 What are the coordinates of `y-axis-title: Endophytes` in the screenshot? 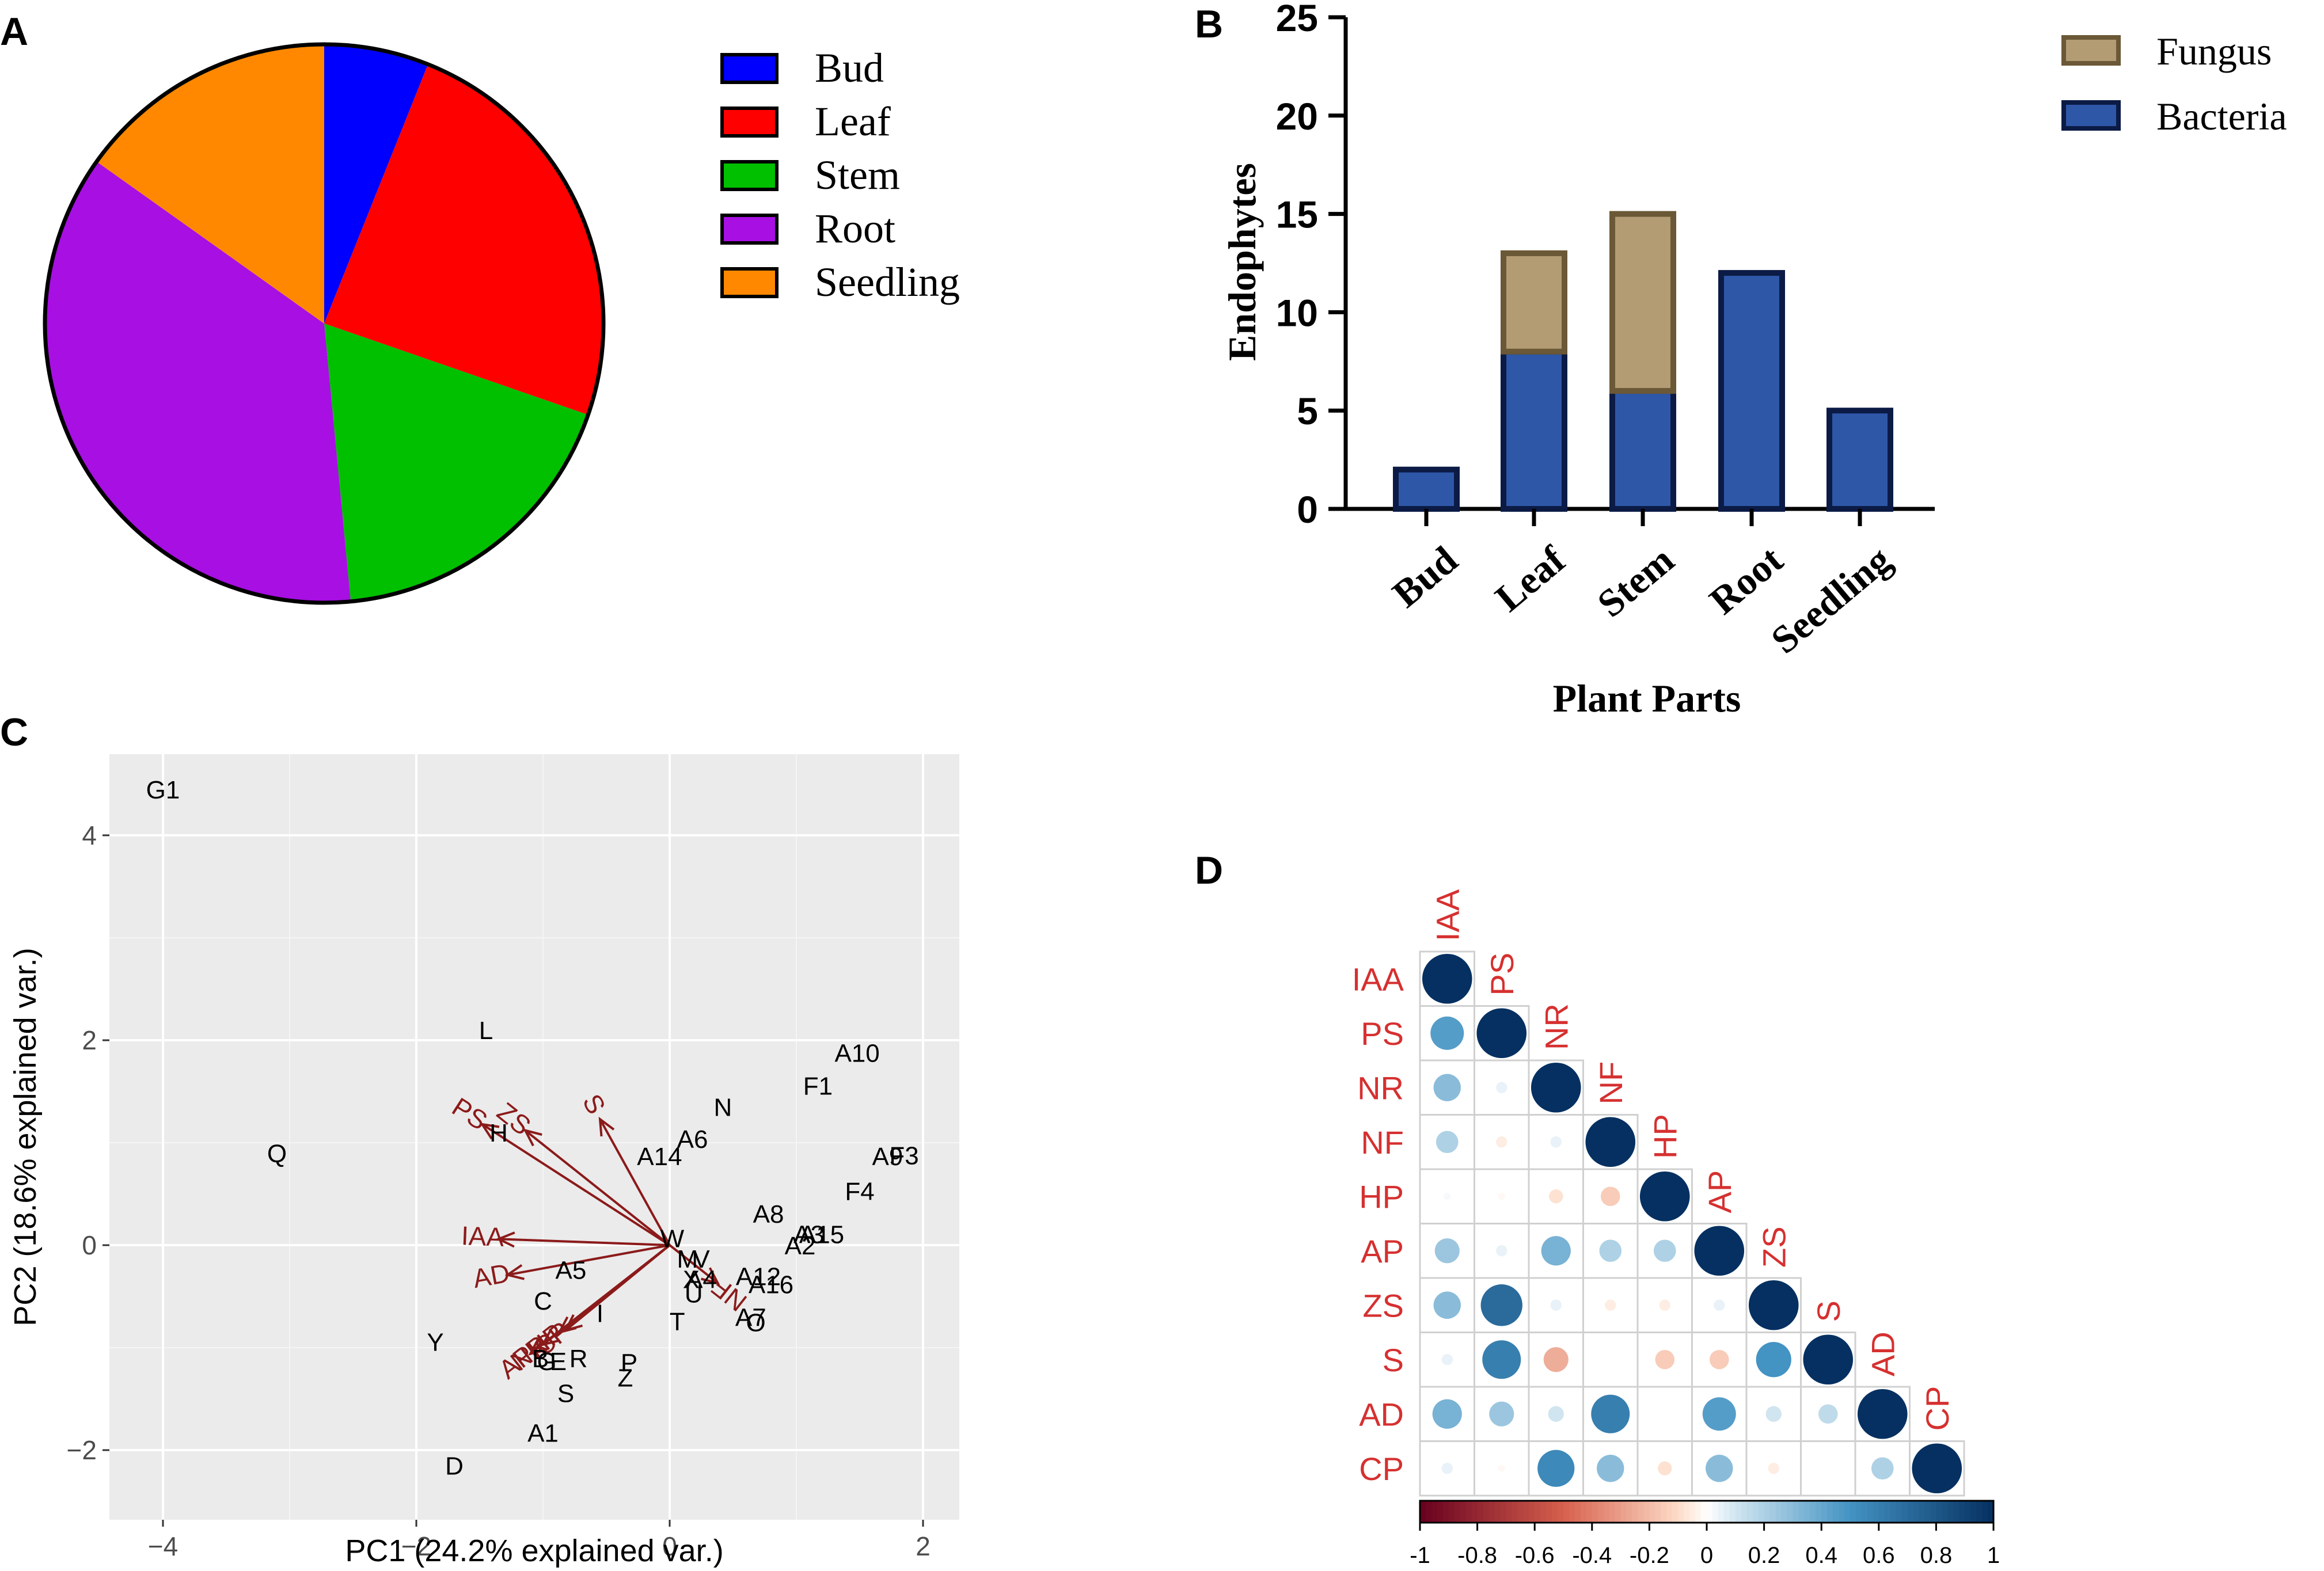 It's located at (1242, 262).